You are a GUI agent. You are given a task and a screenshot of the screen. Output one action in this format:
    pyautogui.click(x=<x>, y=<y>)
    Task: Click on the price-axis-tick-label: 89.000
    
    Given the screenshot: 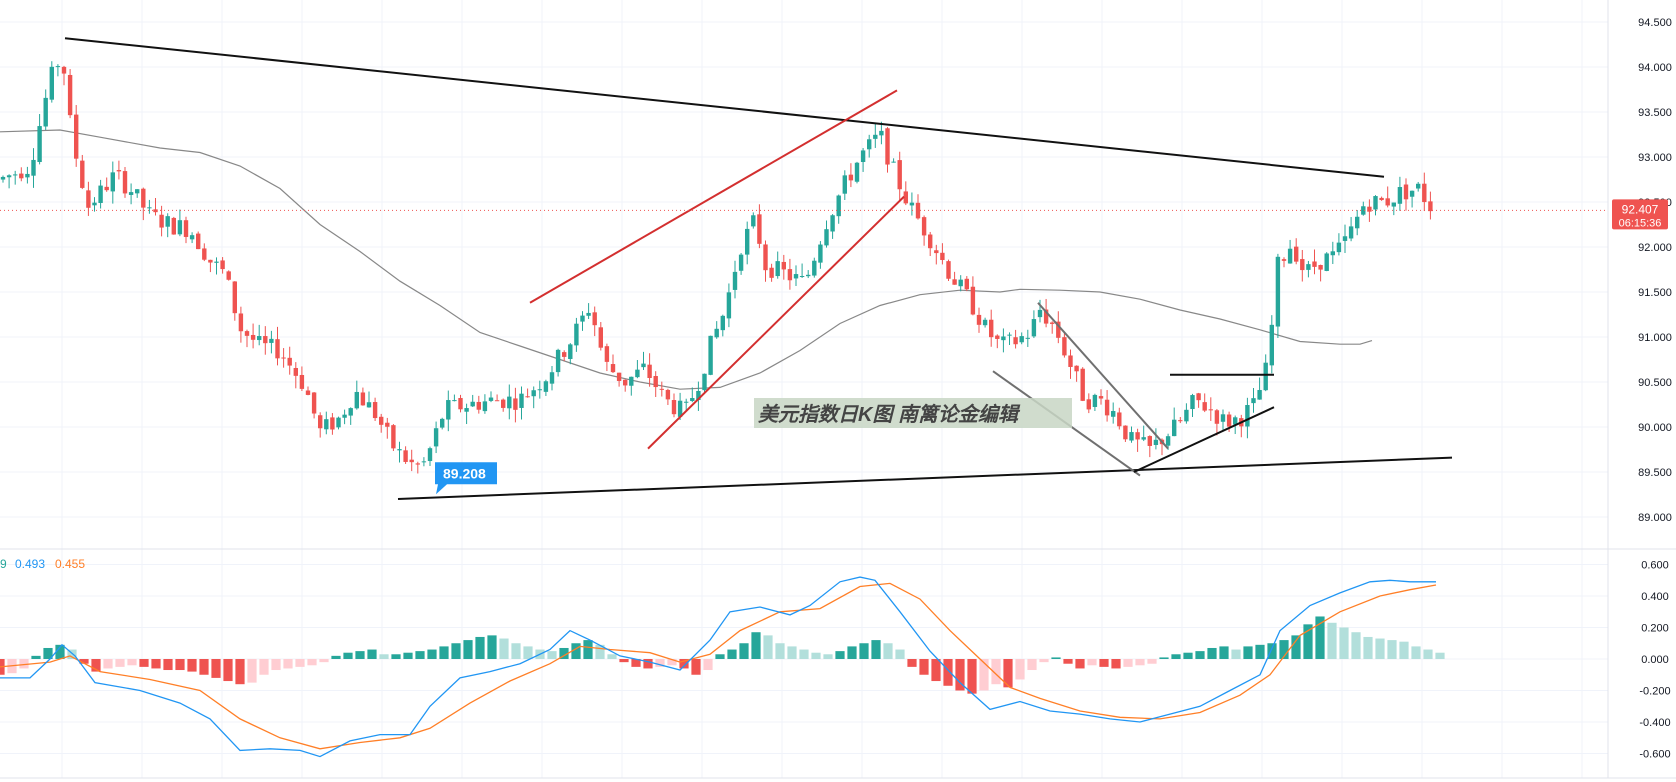 What is the action you would take?
    pyautogui.click(x=1655, y=518)
    